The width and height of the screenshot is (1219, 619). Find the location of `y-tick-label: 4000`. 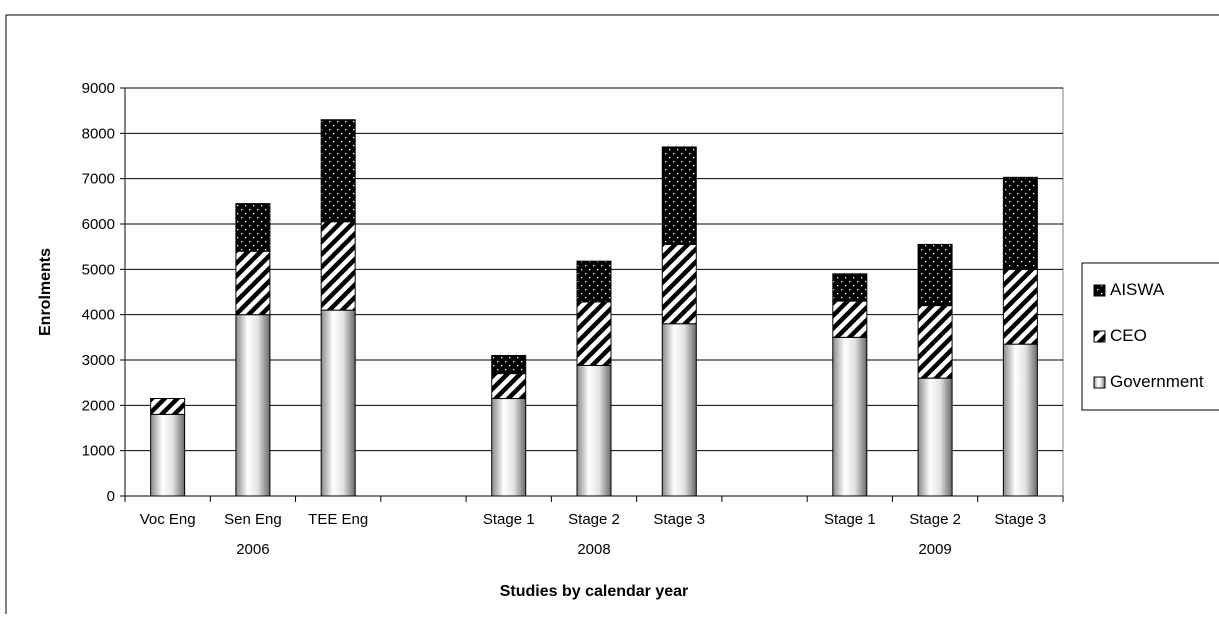

y-tick-label: 4000 is located at coordinates (98, 315).